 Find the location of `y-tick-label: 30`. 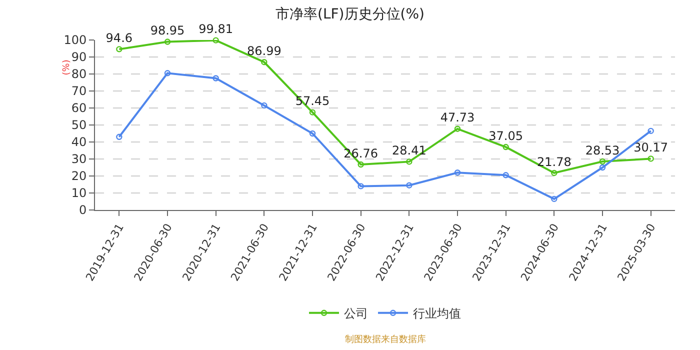

y-tick-label: 30 is located at coordinates (79, 159).